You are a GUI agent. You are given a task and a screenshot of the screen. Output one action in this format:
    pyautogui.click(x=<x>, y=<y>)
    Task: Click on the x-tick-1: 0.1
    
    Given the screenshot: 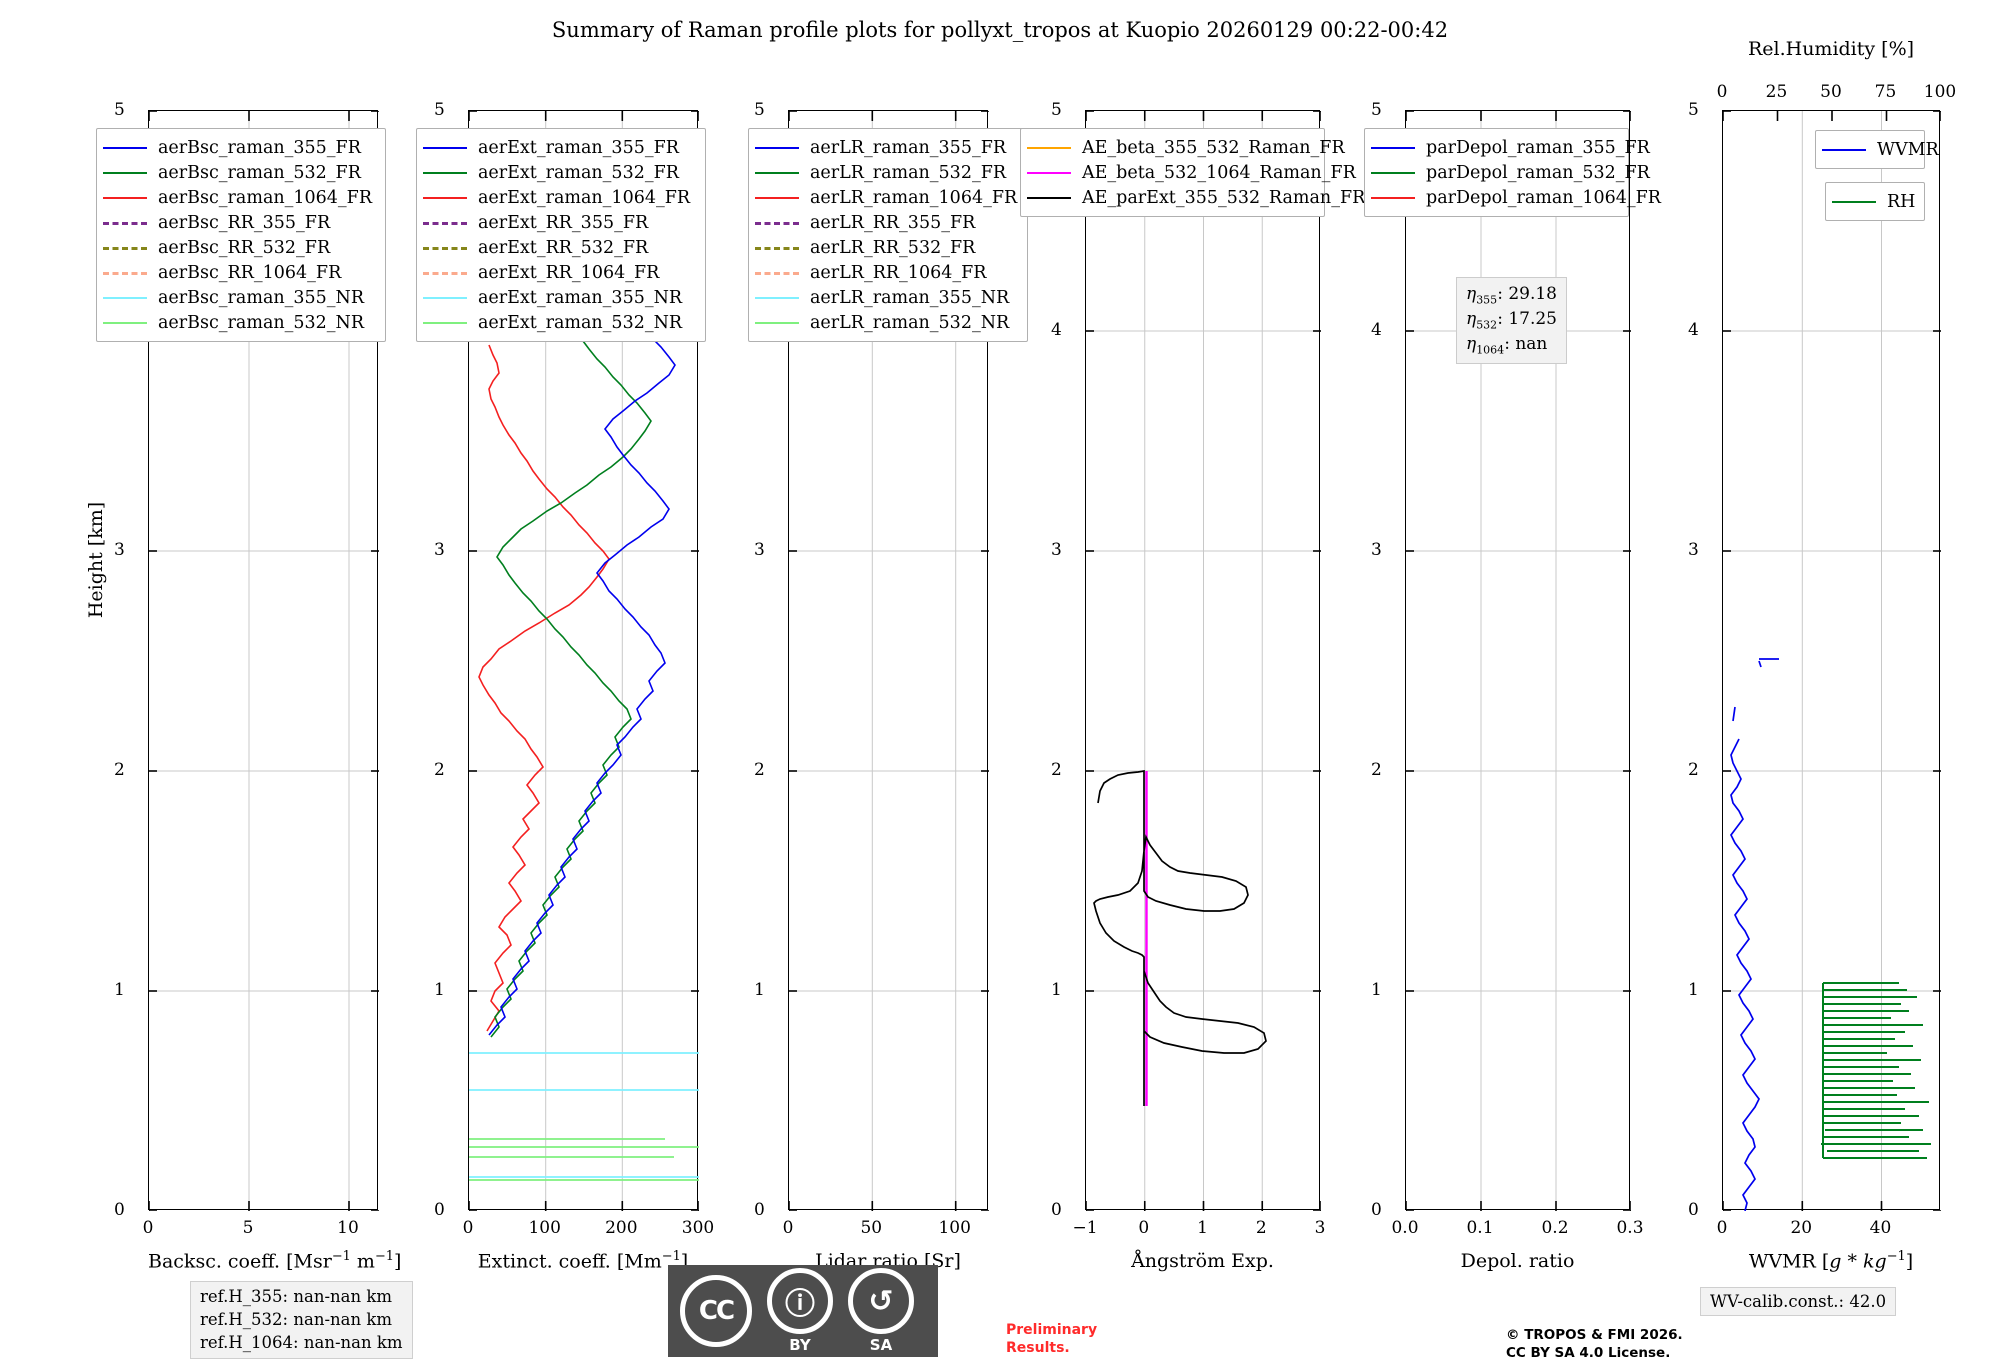 What is the action you would take?
    pyautogui.click(x=1480, y=1228)
    